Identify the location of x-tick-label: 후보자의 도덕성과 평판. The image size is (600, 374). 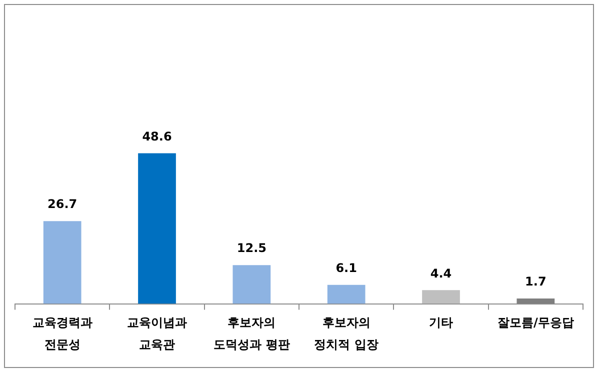
(252, 334).